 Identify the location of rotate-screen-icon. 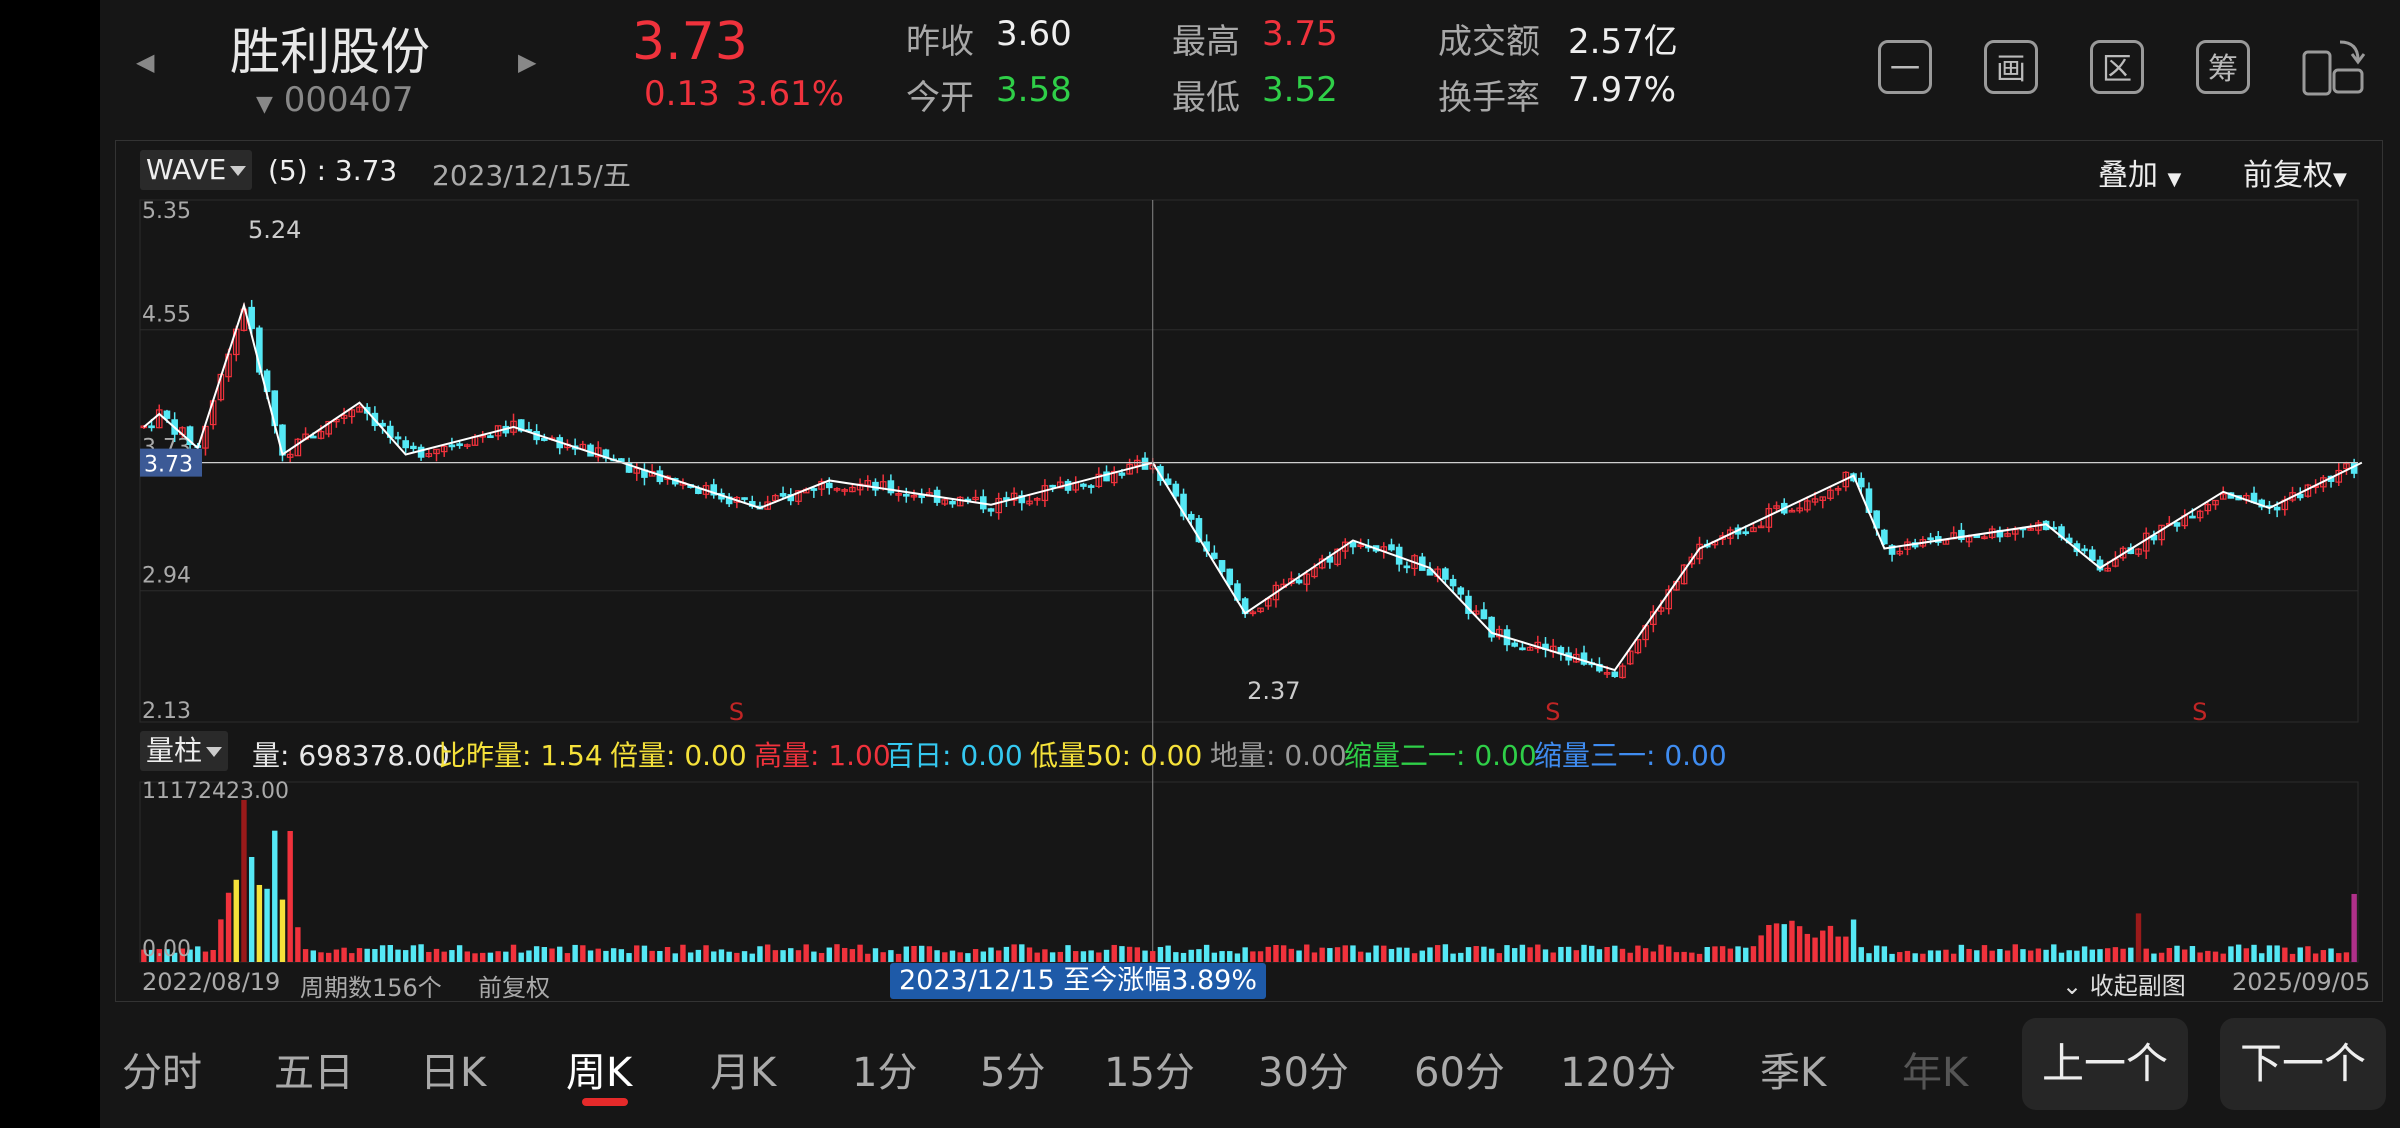
(2333, 67).